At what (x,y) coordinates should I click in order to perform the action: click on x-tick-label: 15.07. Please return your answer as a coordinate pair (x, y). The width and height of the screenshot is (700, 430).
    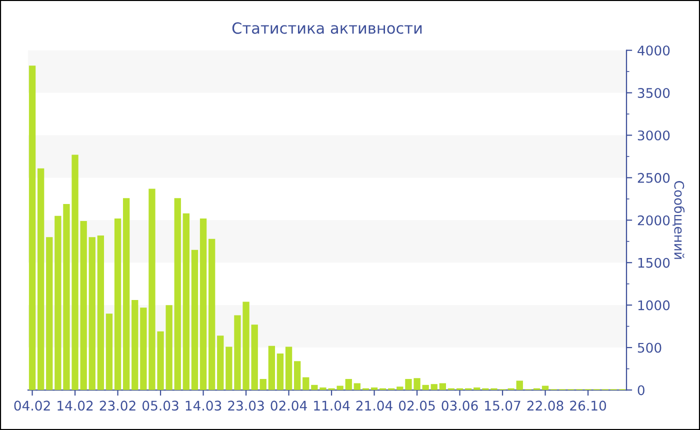
    Looking at the image, I should click on (502, 405).